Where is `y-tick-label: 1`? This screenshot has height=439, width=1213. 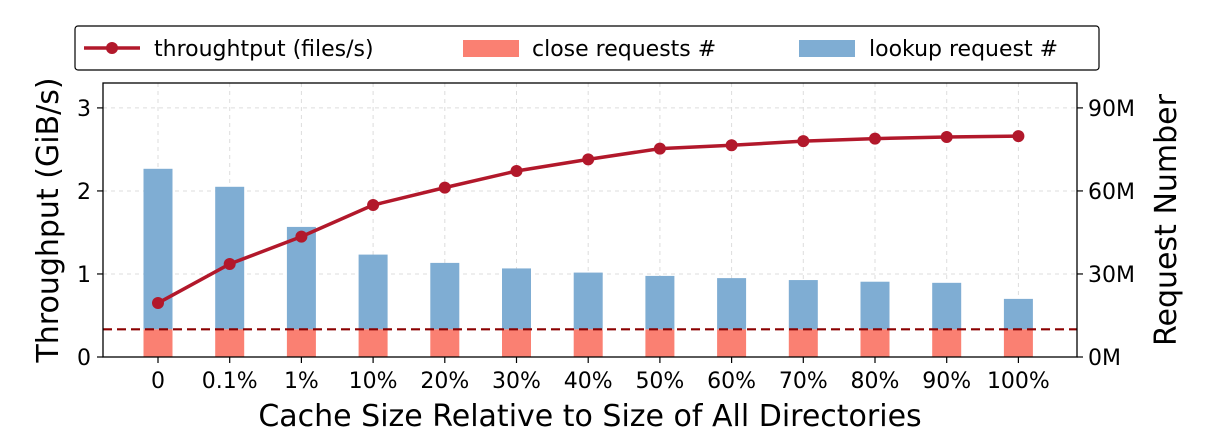
y-tick-label: 1 is located at coordinates (84, 275).